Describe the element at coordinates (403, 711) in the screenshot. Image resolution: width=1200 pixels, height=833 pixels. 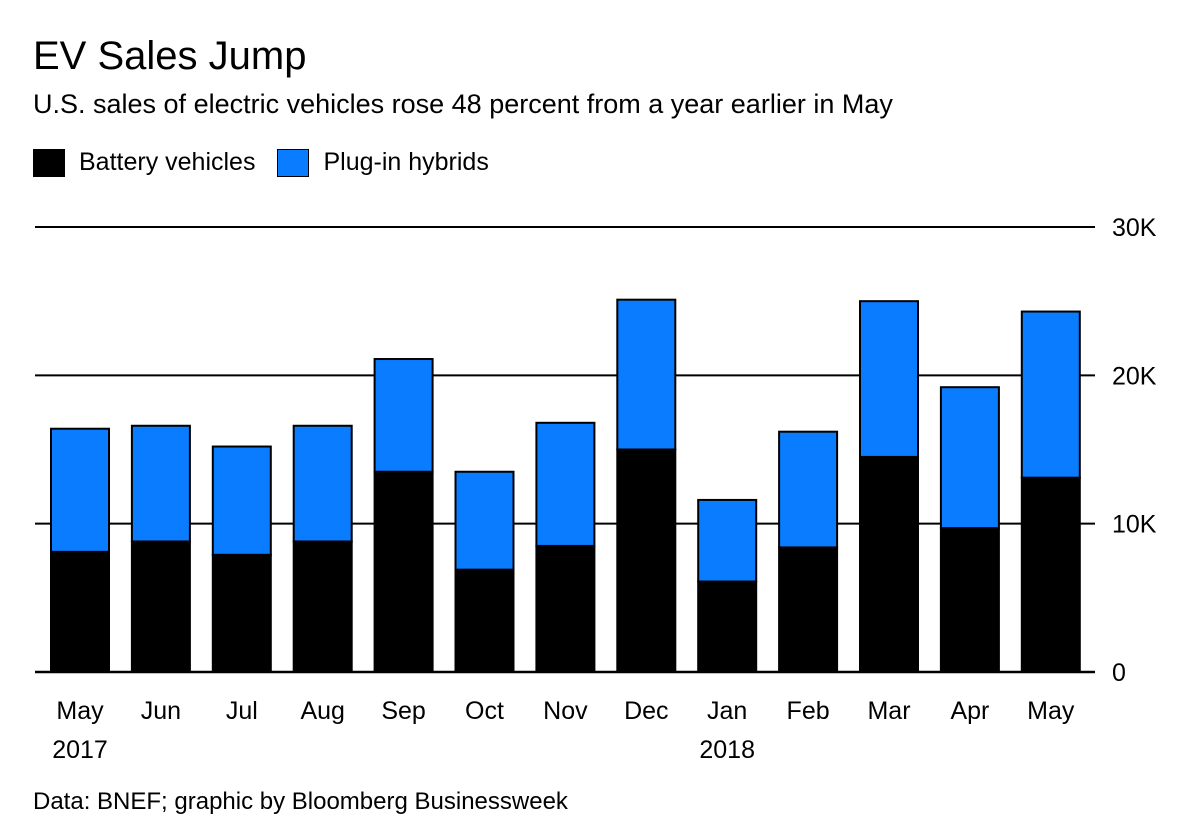
I see `x-tick-label: Sep` at that location.